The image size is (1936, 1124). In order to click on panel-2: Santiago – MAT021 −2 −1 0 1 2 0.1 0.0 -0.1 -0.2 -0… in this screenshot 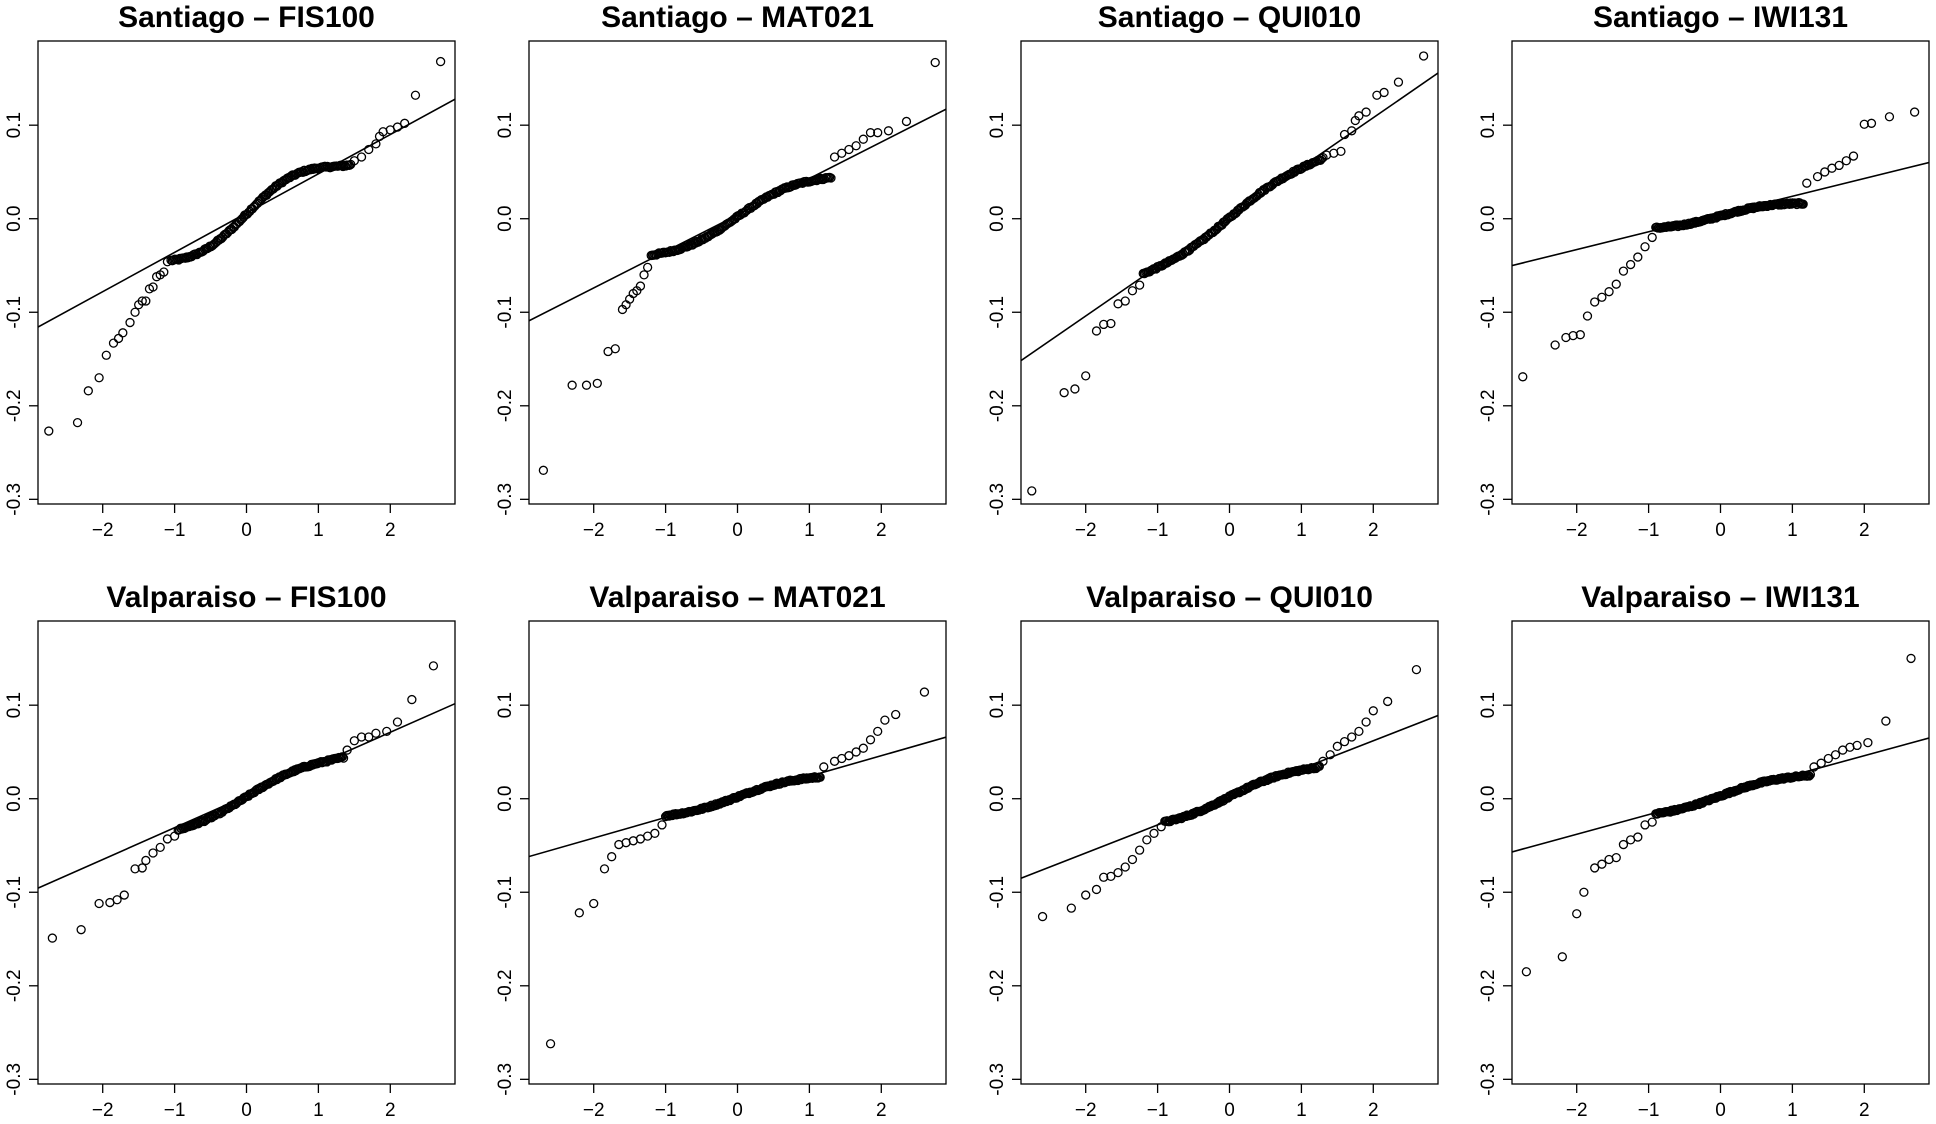, I will do `click(721, 271)`.